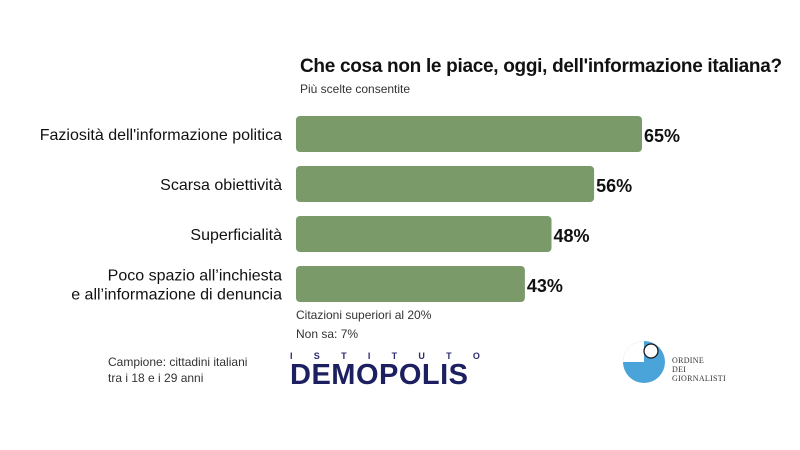 The image size is (800, 450). Describe the element at coordinates (176, 295) in the screenshot. I see `category-label: e all’informazione di denuncia` at that location.